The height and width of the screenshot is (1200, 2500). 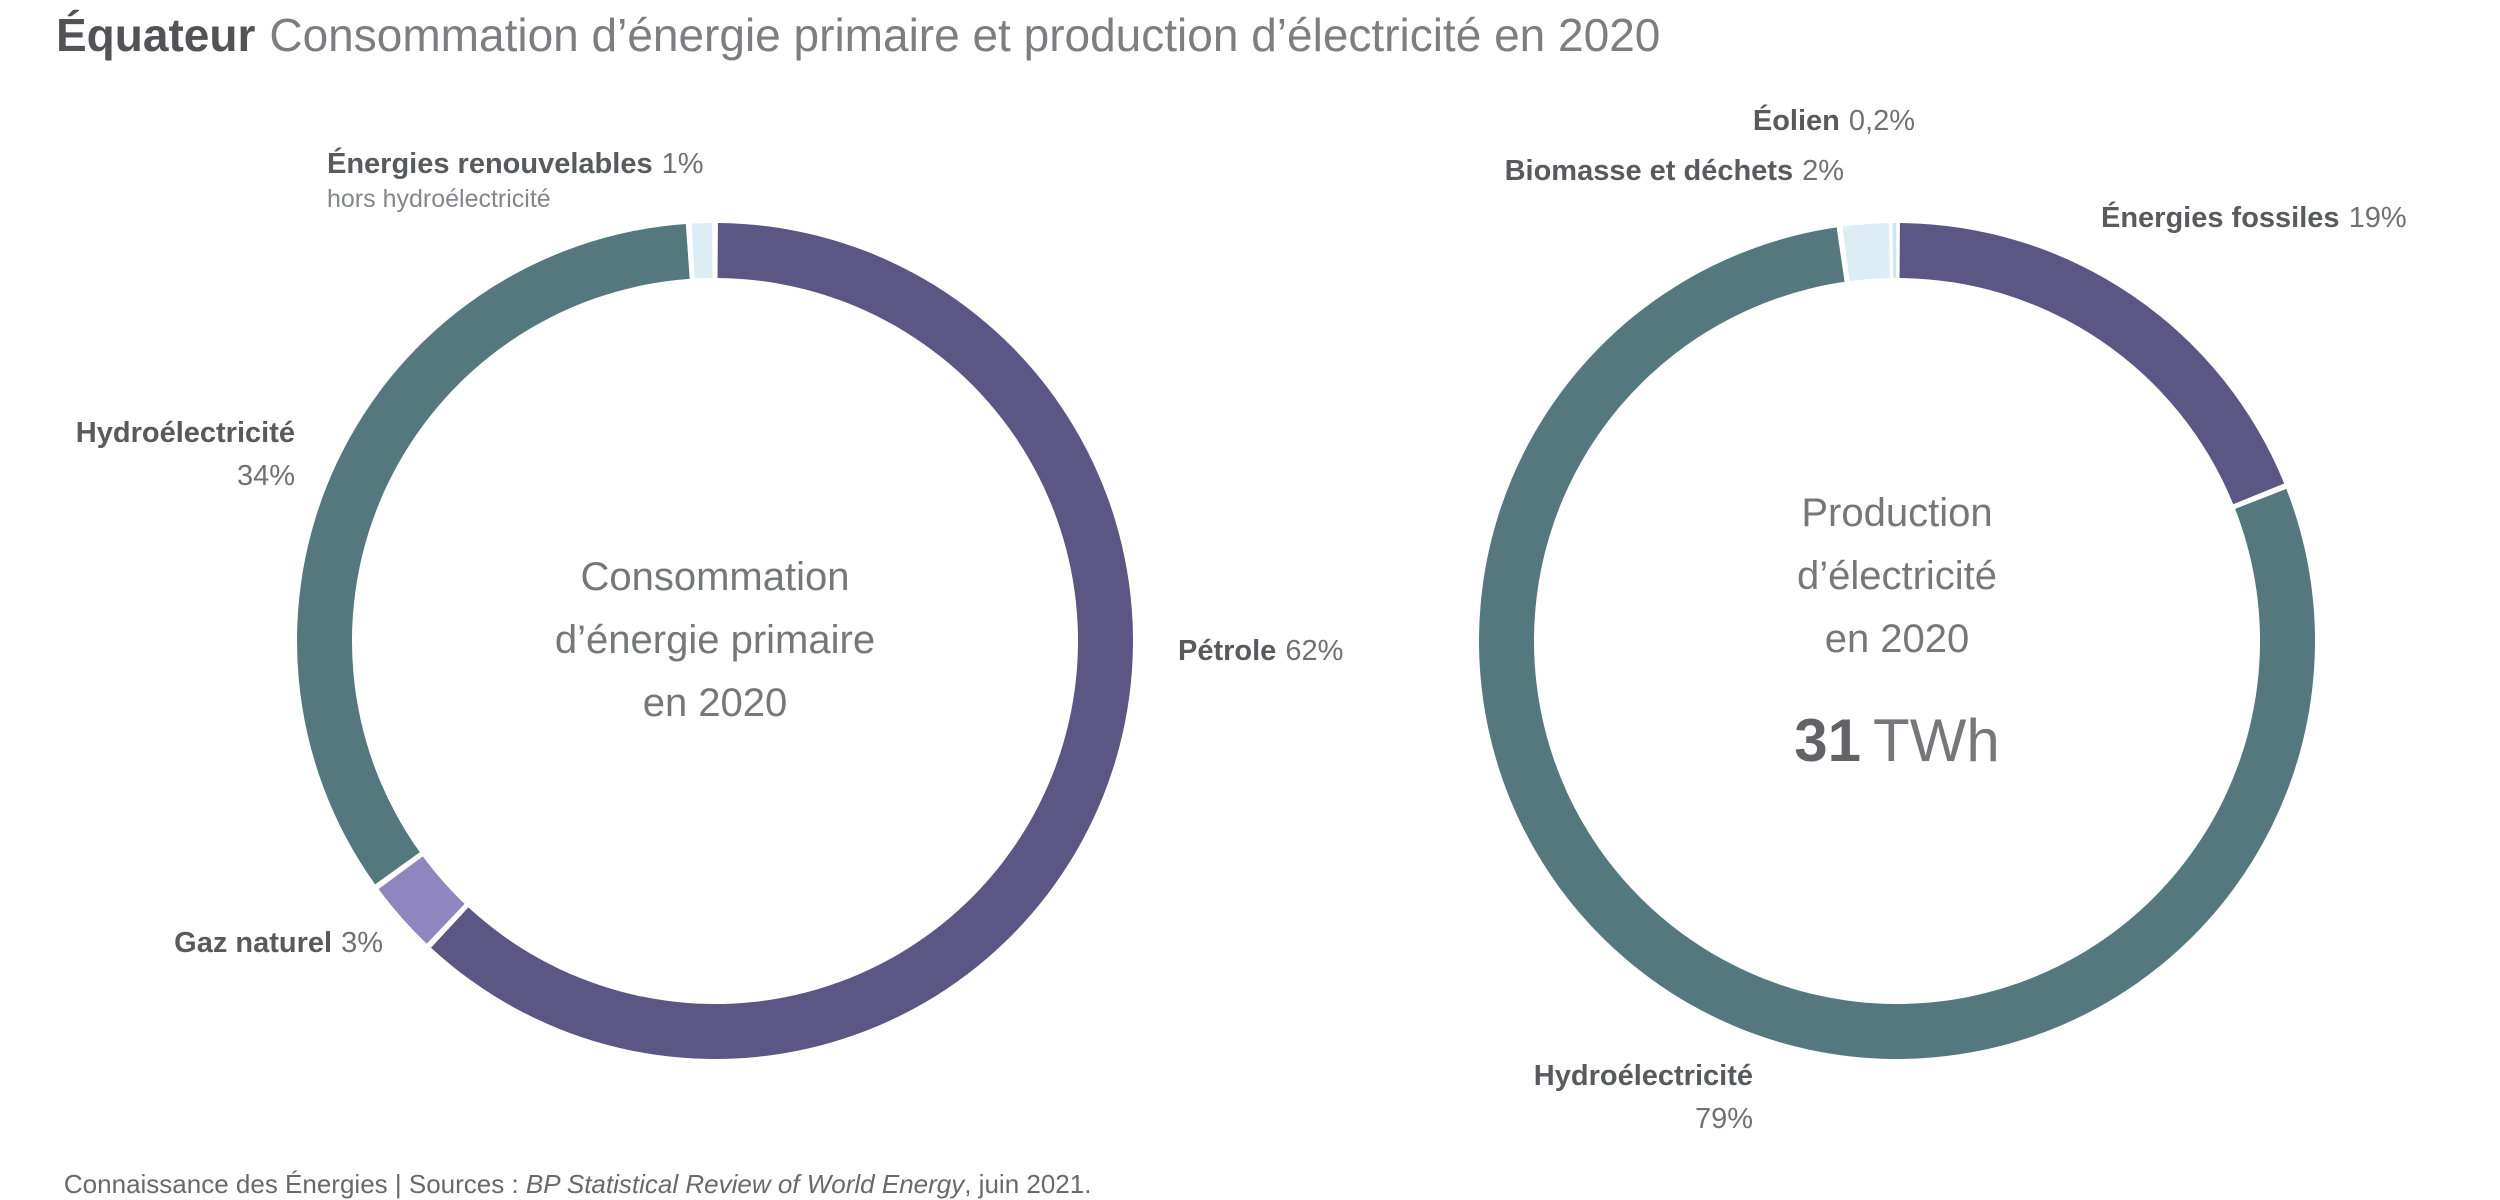 I want to click on donut-segment-biomasse-dechets, so click(x=1866, y=252).